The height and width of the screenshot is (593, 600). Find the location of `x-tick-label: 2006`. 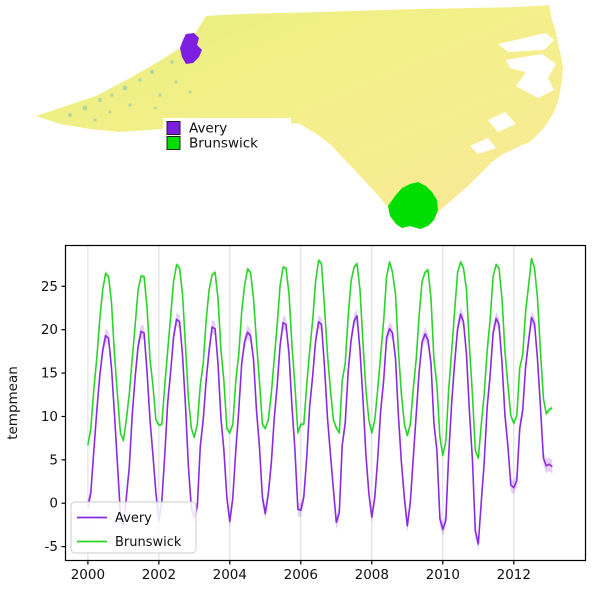

x-tick-label: 2006 is located at coordinates (301, 575).